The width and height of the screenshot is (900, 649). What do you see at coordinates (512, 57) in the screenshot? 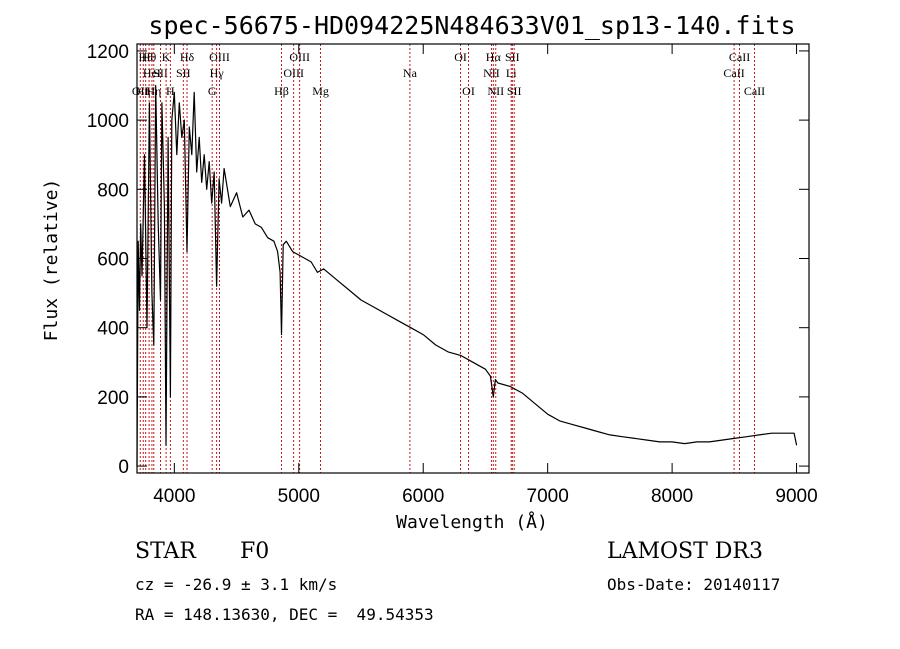
I see `marker-label-25: SII` at bounding box center [512, 57].